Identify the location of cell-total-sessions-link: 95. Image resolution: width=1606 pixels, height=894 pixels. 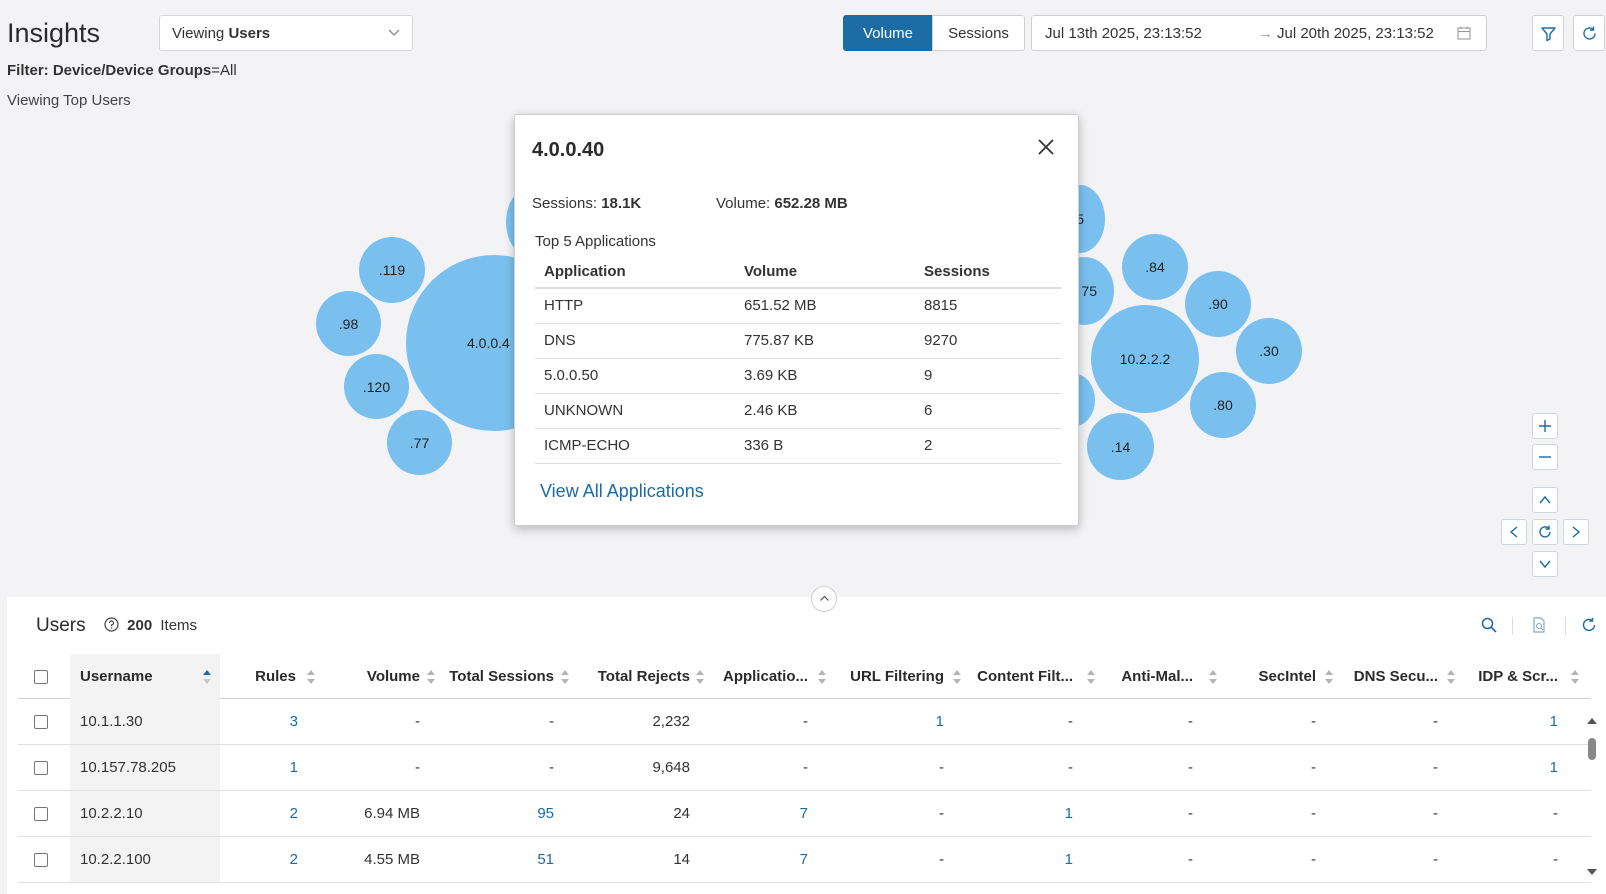
(545, 813).